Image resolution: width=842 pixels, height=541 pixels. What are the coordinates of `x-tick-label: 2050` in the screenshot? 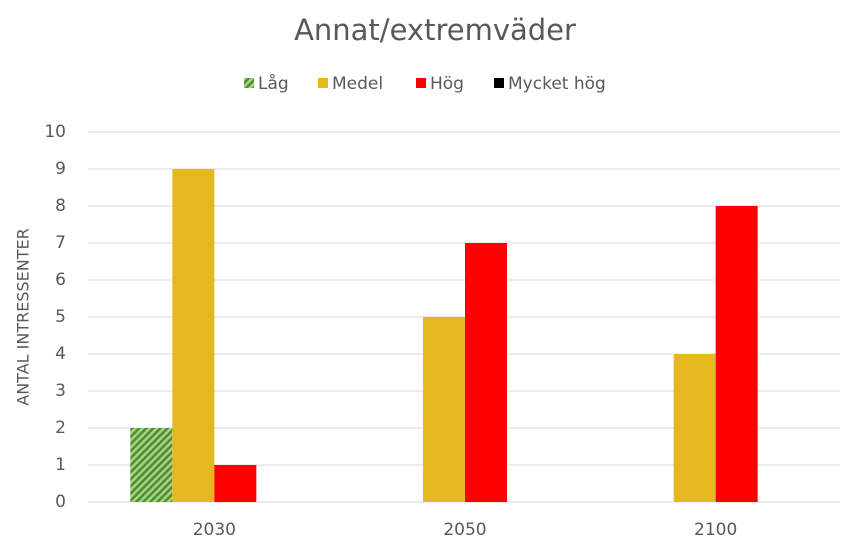 It's located at (464, 530).